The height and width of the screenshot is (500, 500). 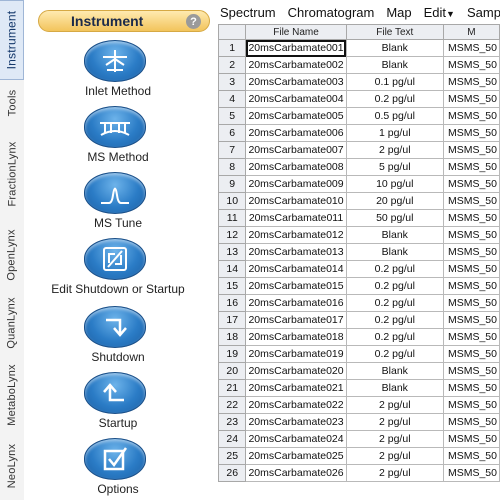 What do you see at coordinates (232, 116) in the screenshot?
I see `row-number-cell: 5` at bounding box center [232, 116].